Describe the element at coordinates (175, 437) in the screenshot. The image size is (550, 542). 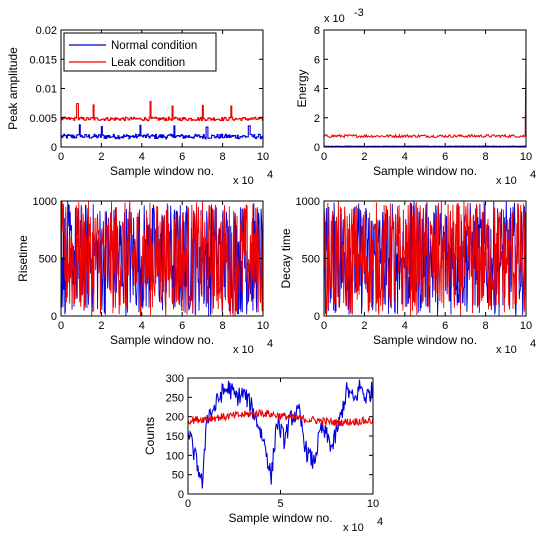
I see `y-tick-label-counts: 150` at that location.